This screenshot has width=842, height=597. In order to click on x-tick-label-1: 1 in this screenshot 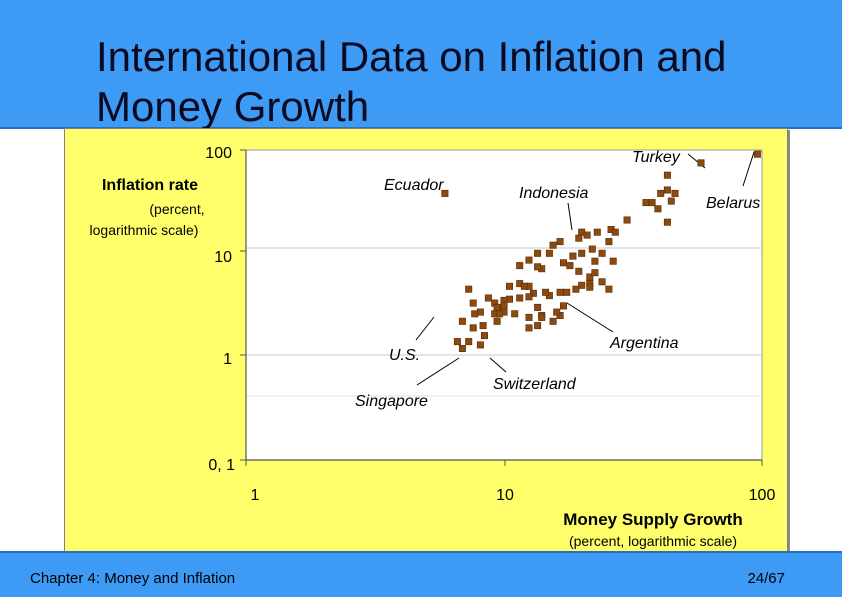, I will do `click(255, 495)`.